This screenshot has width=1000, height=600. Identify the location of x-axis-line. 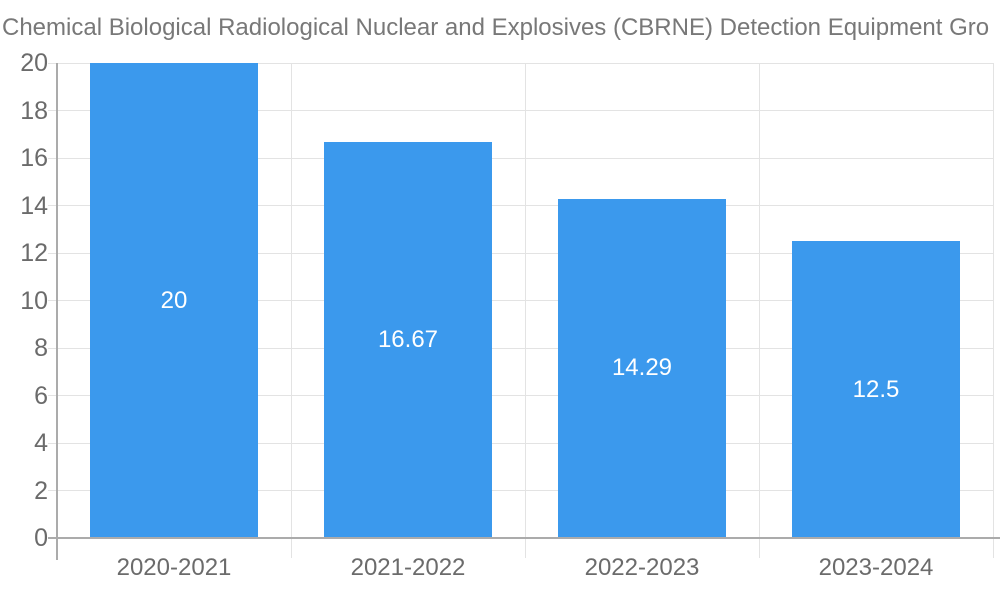
(524, 538).